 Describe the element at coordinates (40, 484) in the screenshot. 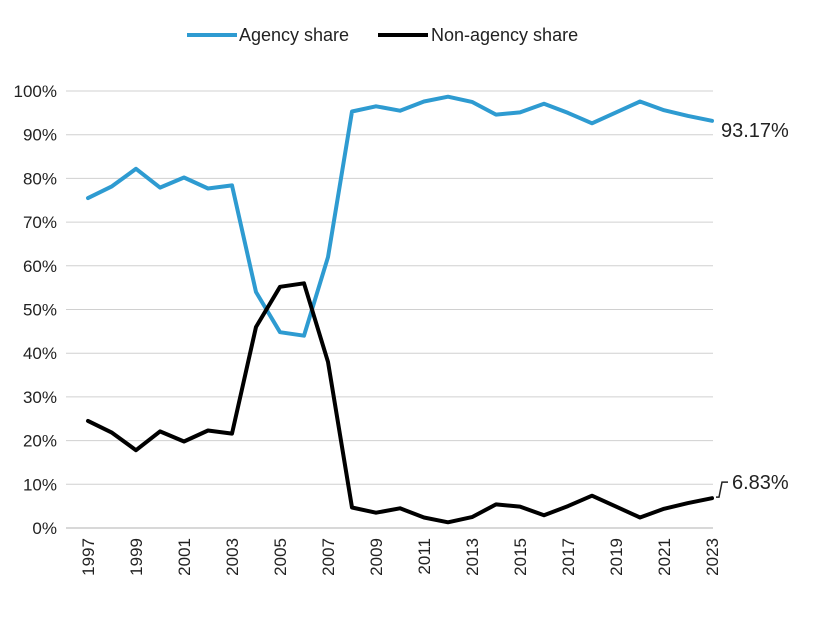

I see `y-tick-label: 10%` at that location.